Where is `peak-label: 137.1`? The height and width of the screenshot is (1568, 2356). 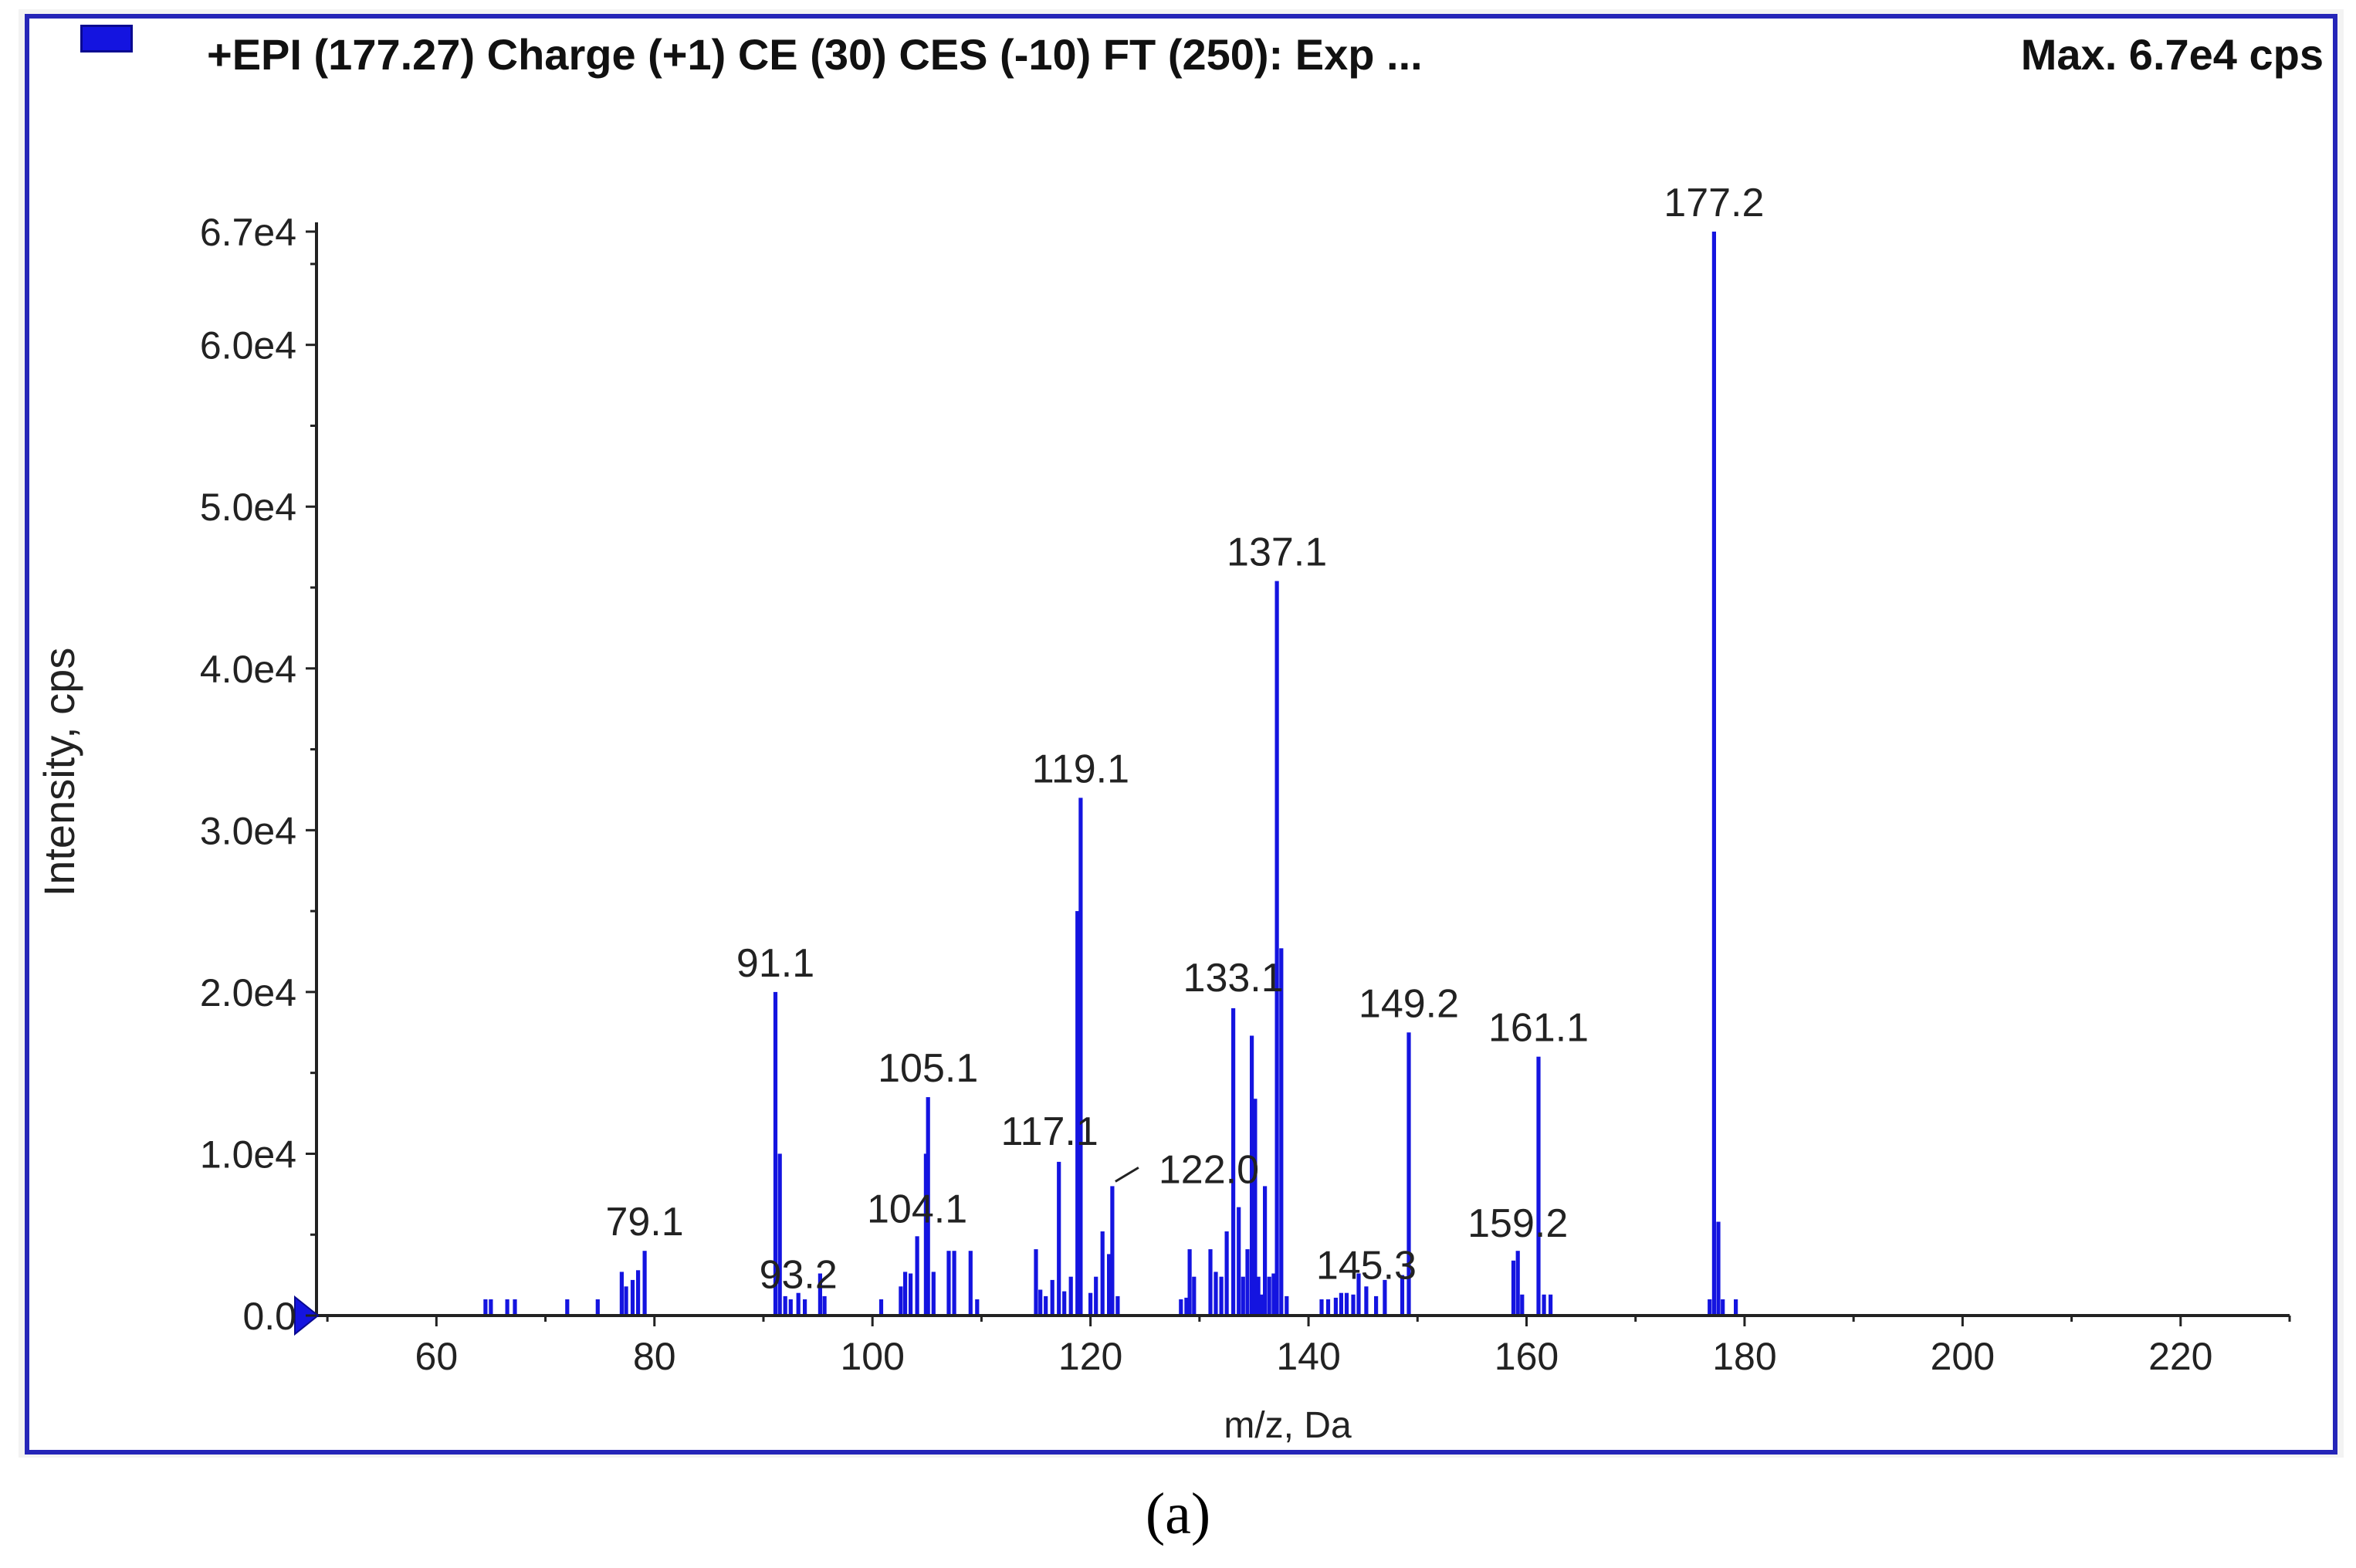
peak-label: 137.1 is located at coordinates (1277, 552).